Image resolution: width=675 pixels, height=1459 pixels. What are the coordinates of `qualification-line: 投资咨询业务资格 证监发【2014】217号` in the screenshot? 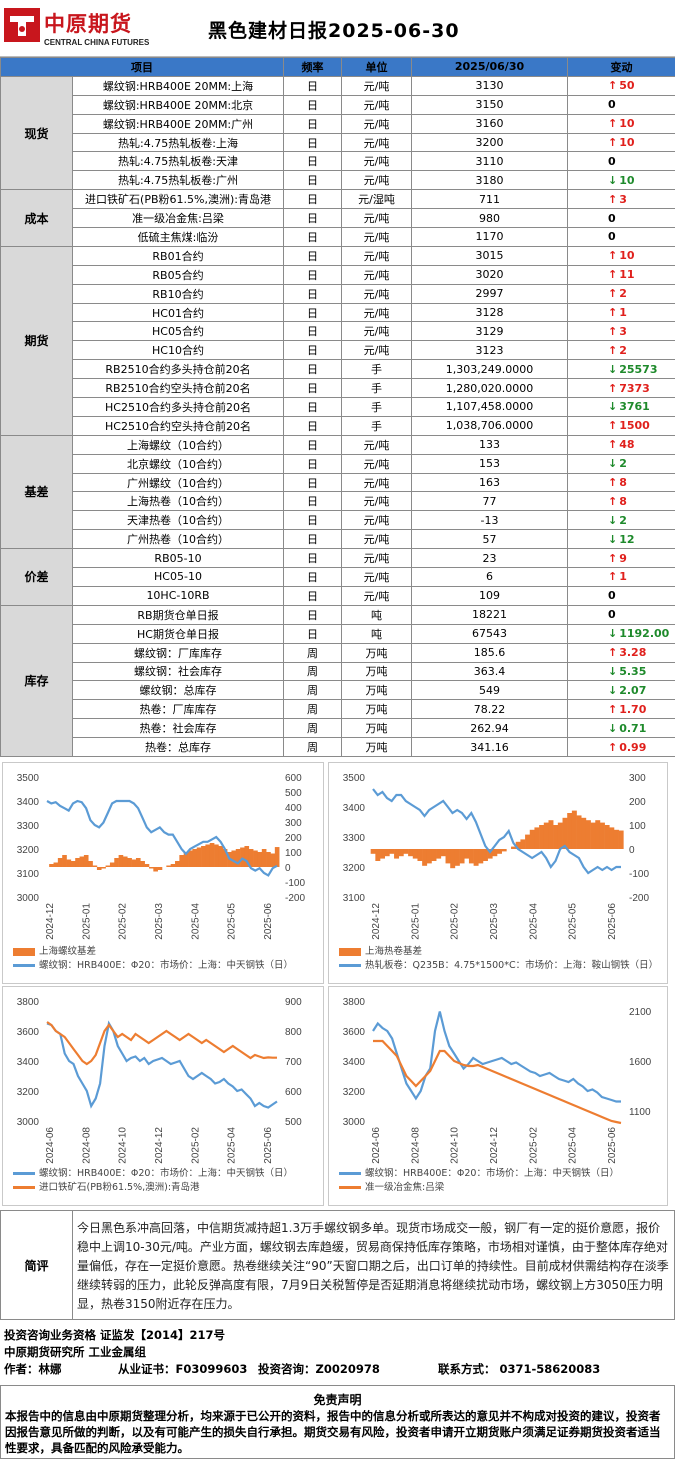 It's located at (115, 1335).